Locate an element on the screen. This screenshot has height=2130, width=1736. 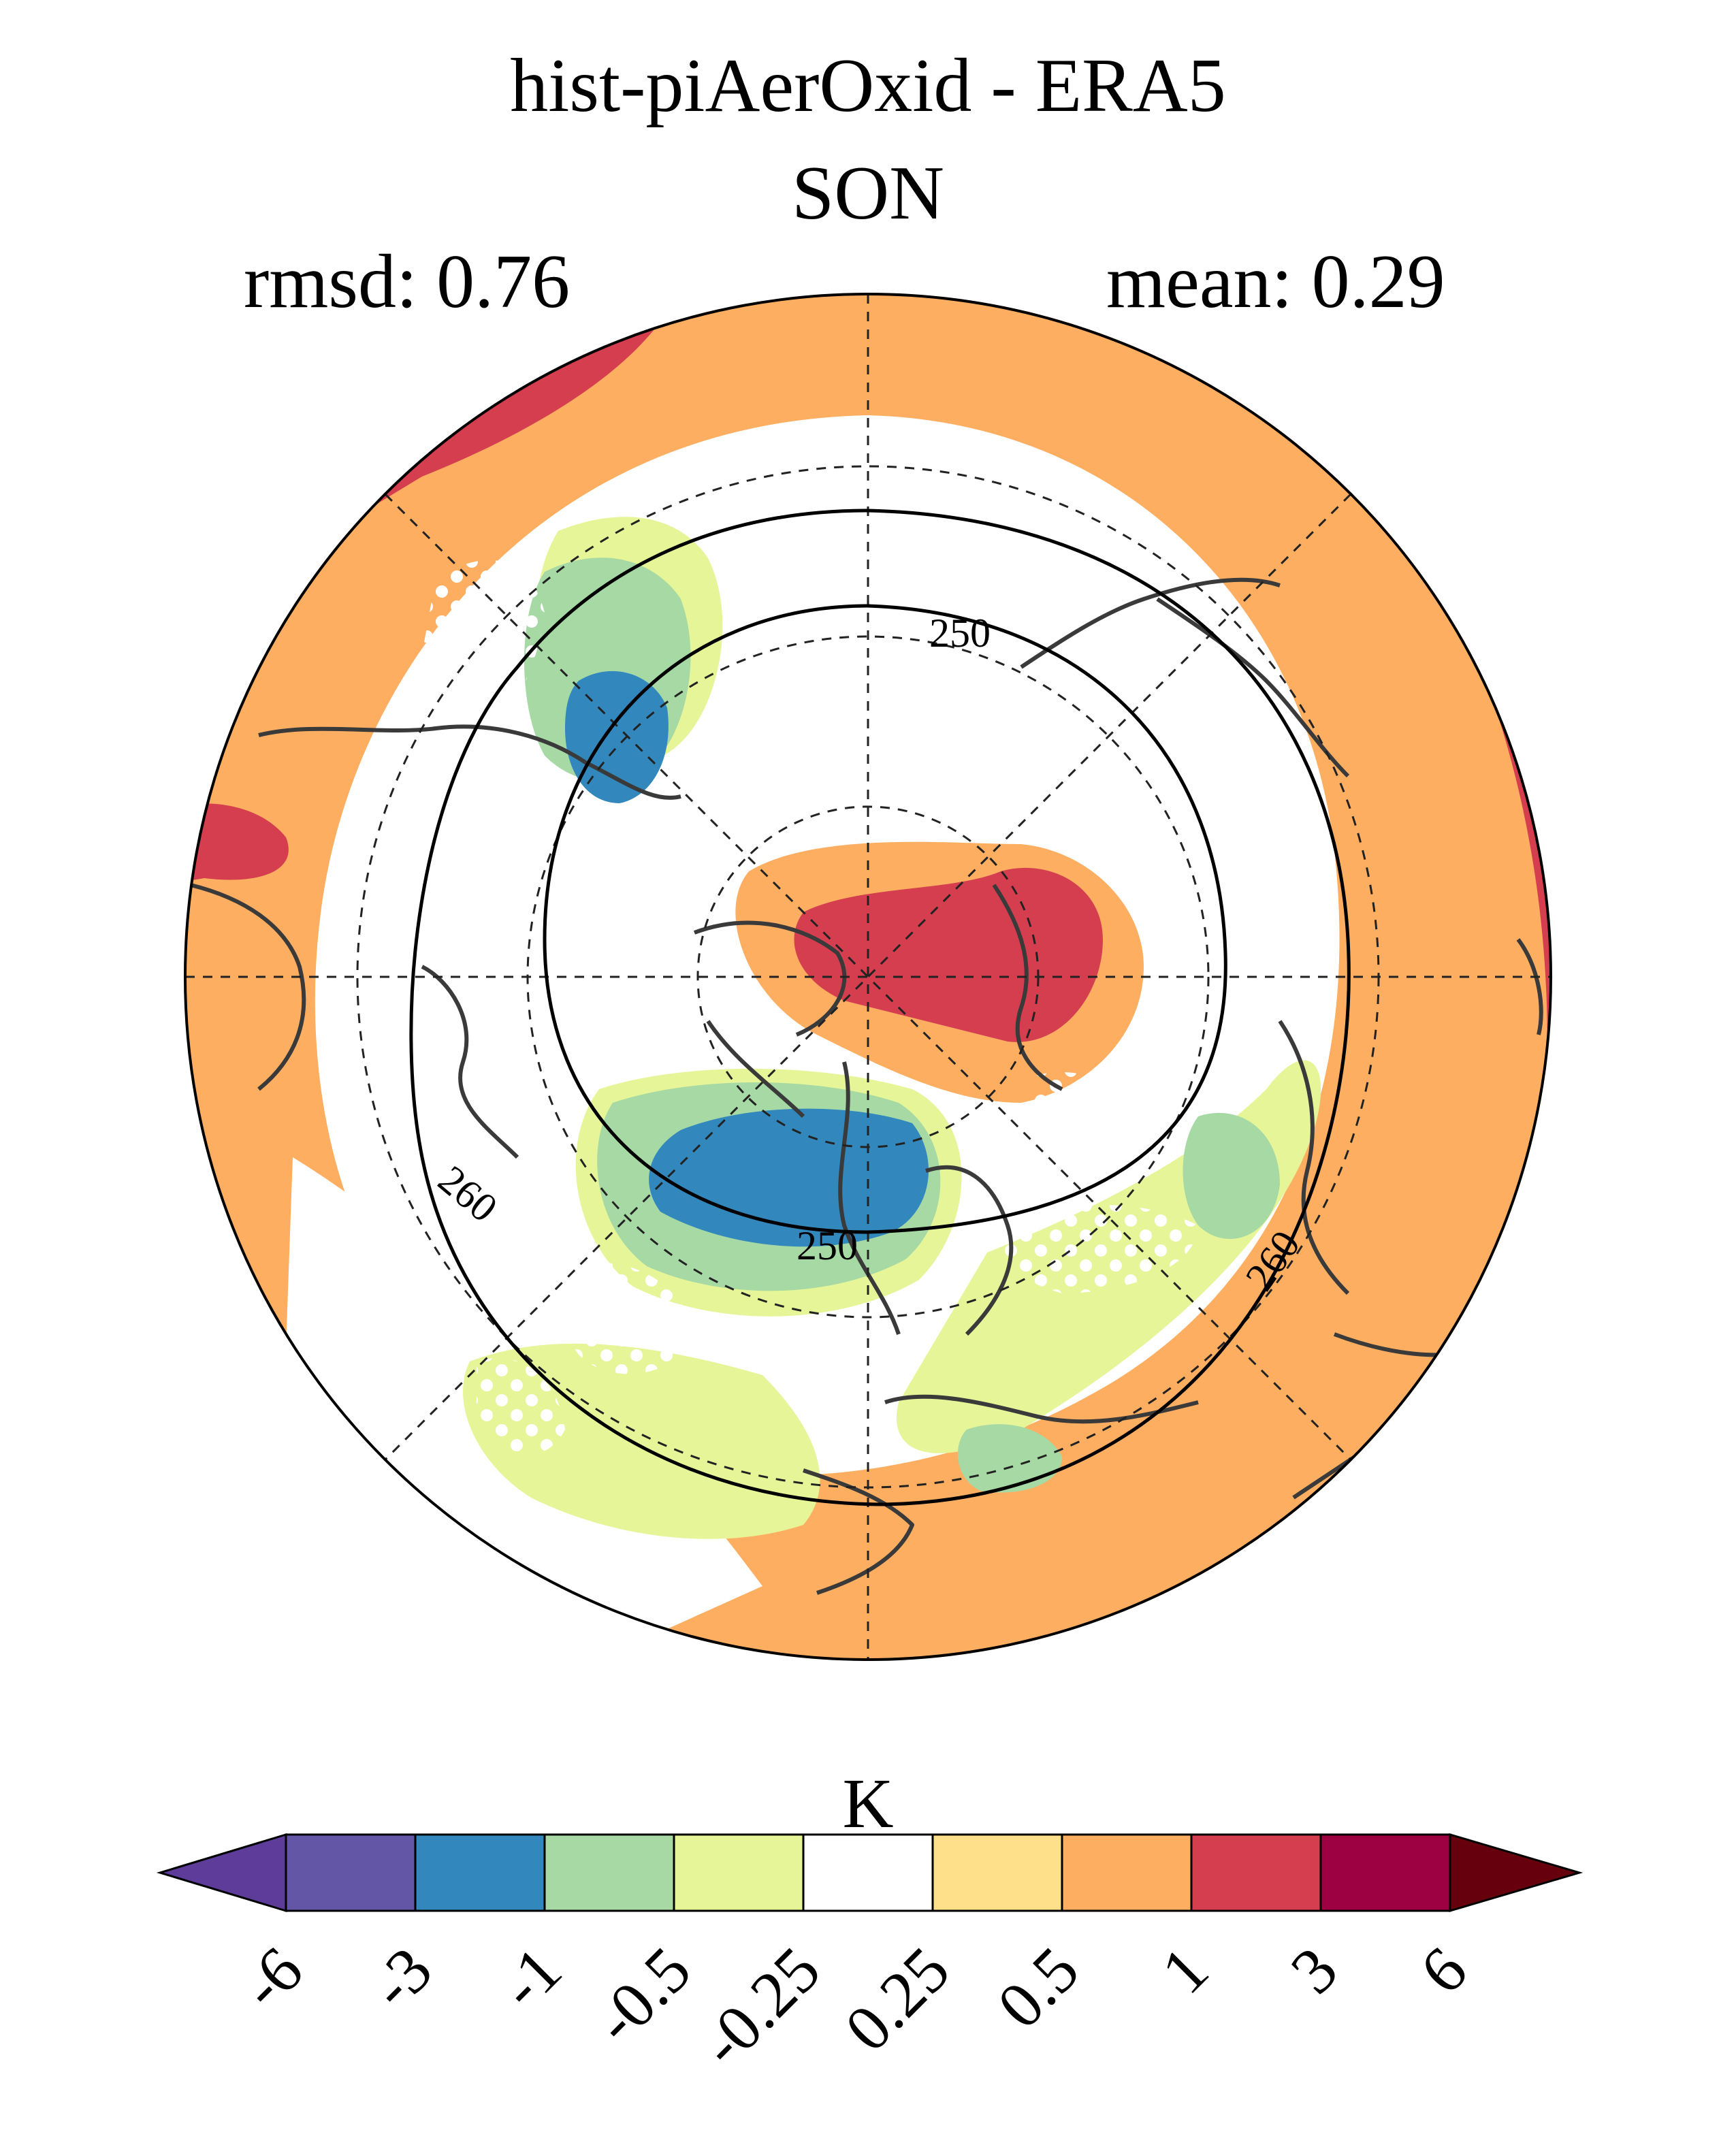
contour-label-250-north: 250 is located at coordinates (960, 633).